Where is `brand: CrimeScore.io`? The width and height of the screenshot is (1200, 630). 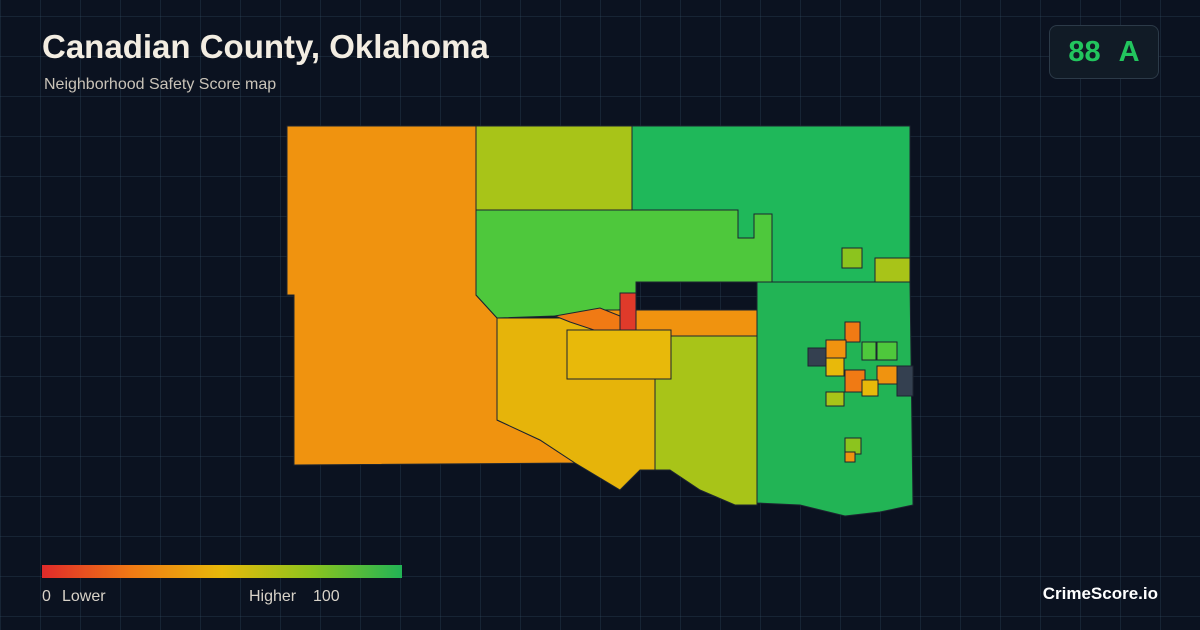
brand: CrimeScore.io is located at coordinates (1100, 593).